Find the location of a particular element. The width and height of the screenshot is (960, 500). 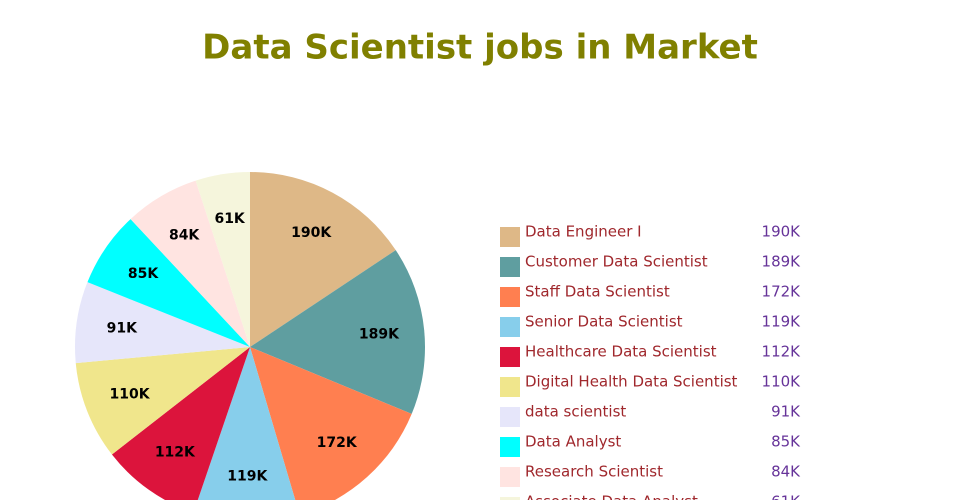

legend-value: 61K is located at coordinates (786, 496).